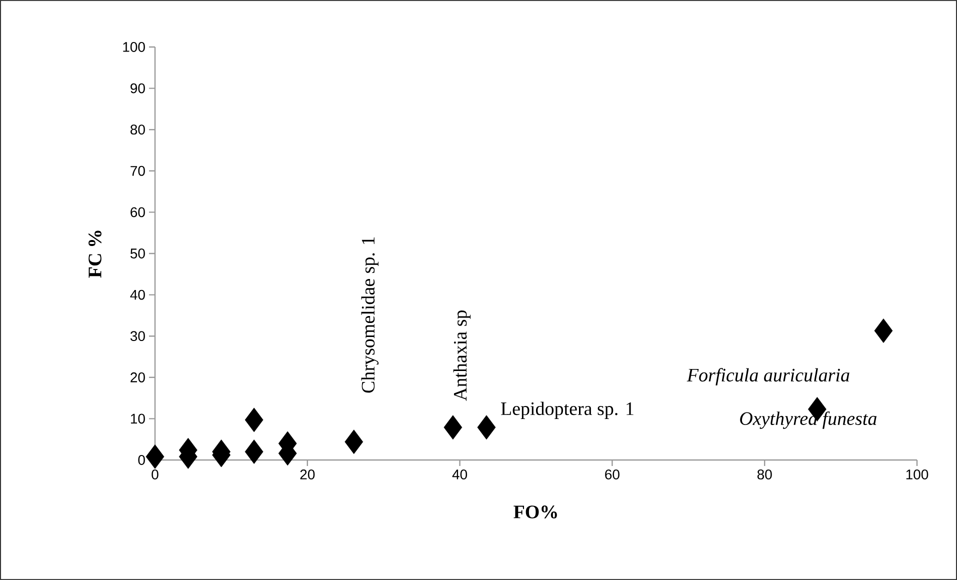 This screenshot has height=580, width=957. What do you see at coordinates (307, 475) in the screenshot?
I see `x-tick-label: 20` at bounding box center [307, 475].